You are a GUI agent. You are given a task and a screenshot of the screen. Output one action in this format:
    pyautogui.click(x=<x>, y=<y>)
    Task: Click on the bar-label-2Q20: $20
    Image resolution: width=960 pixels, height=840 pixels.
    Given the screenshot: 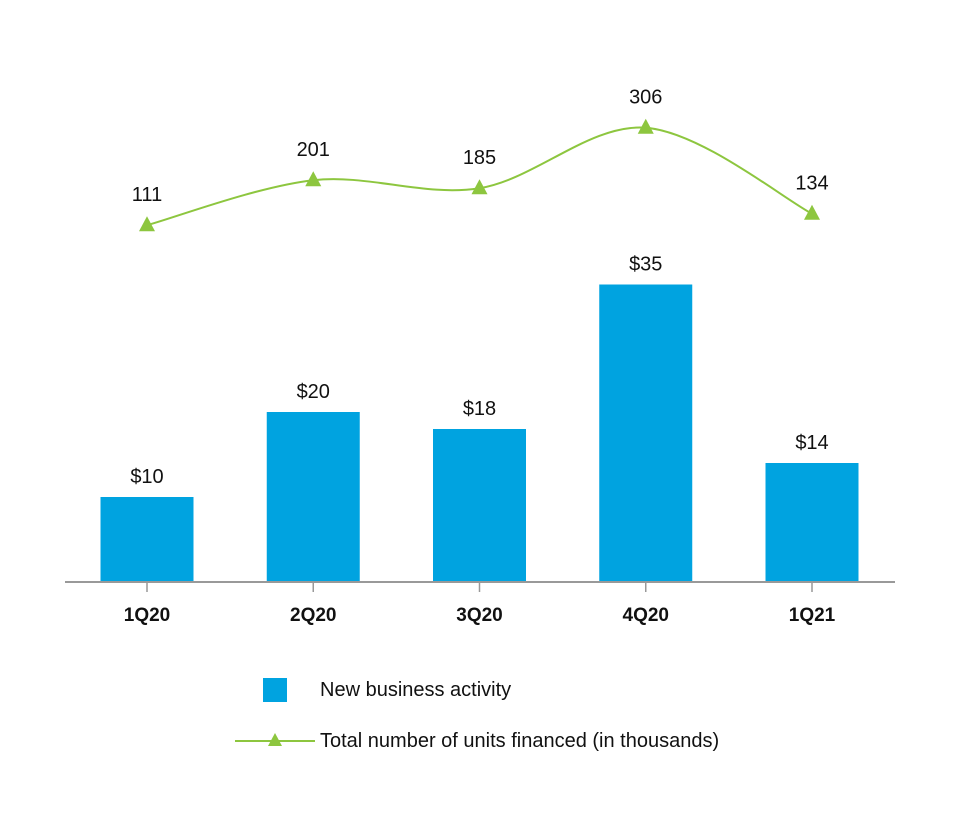 What is the action you would take?
    pyautogui.click(x=313, y=392)
    